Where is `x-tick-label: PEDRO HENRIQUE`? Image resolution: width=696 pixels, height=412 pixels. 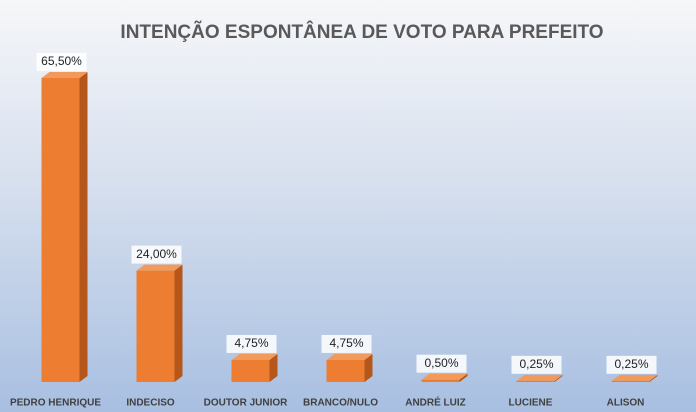 x-tick-label: PEDRO HENRIQUE is located at coordinates (55, 403).